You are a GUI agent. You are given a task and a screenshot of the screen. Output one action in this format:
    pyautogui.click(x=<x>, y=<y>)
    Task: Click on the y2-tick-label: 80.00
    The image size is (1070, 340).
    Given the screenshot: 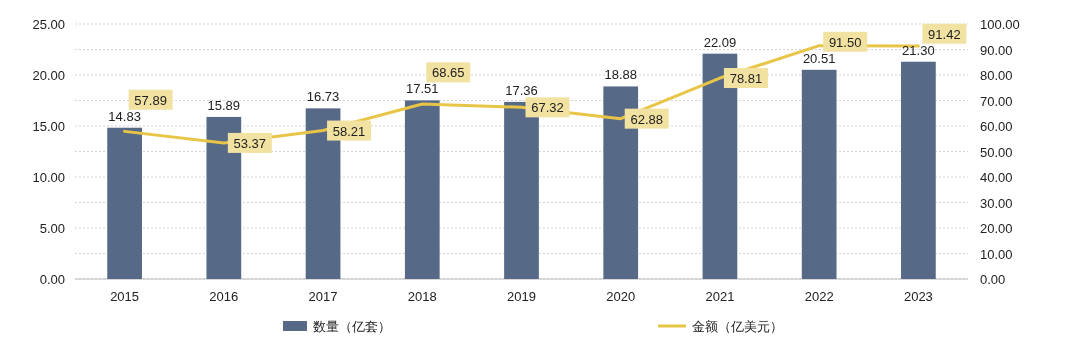 What is the action you would take?
    pyautogui.click(x=996, y=75)
    